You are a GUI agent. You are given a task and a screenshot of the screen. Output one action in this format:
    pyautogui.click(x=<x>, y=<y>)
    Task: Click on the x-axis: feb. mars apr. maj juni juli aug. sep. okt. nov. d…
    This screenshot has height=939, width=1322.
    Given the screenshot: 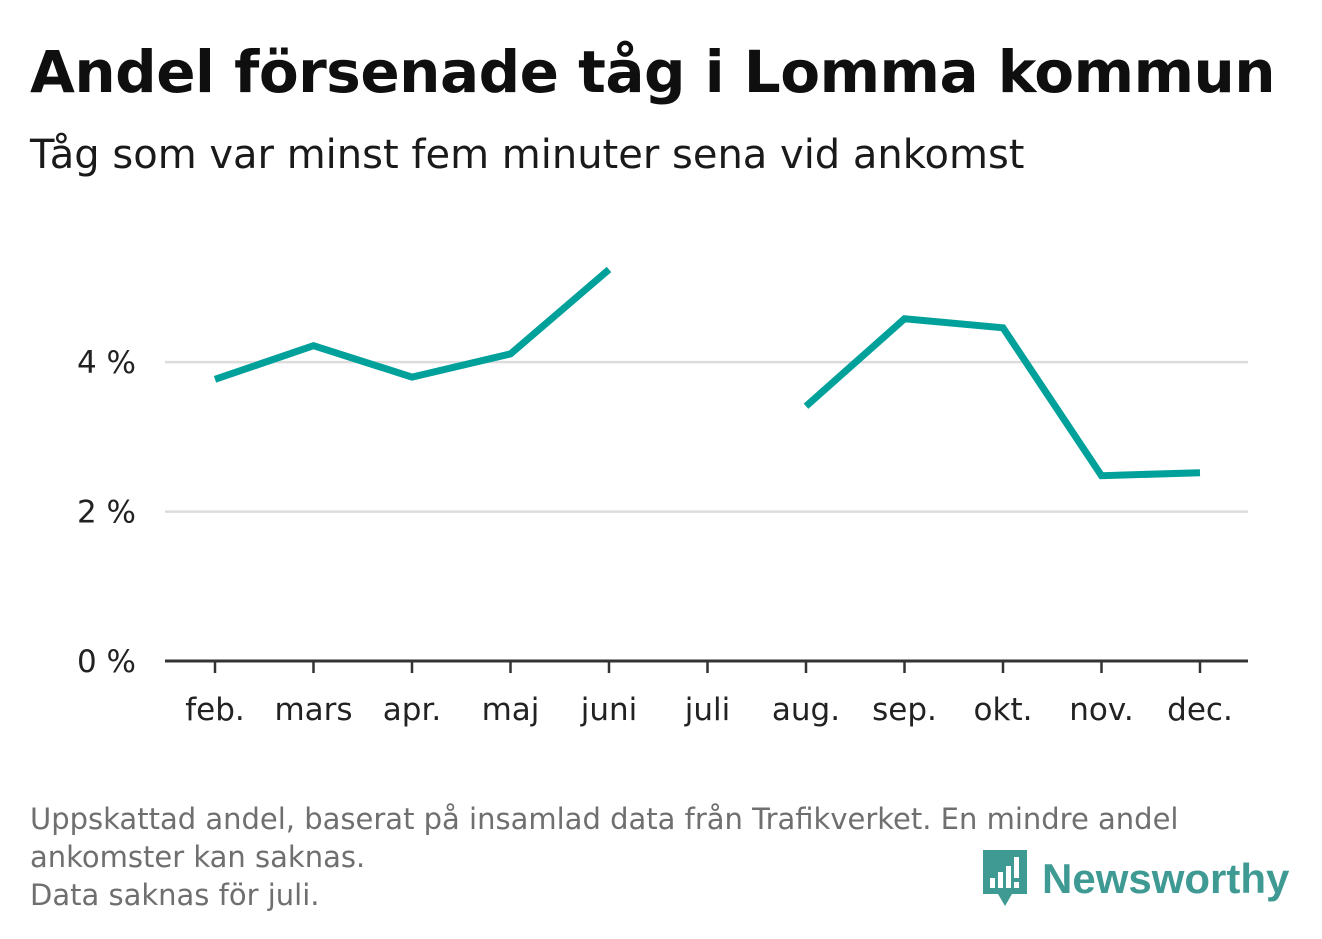 What is the action you would take?
    pyautogui.click(x=706, y=693)
    